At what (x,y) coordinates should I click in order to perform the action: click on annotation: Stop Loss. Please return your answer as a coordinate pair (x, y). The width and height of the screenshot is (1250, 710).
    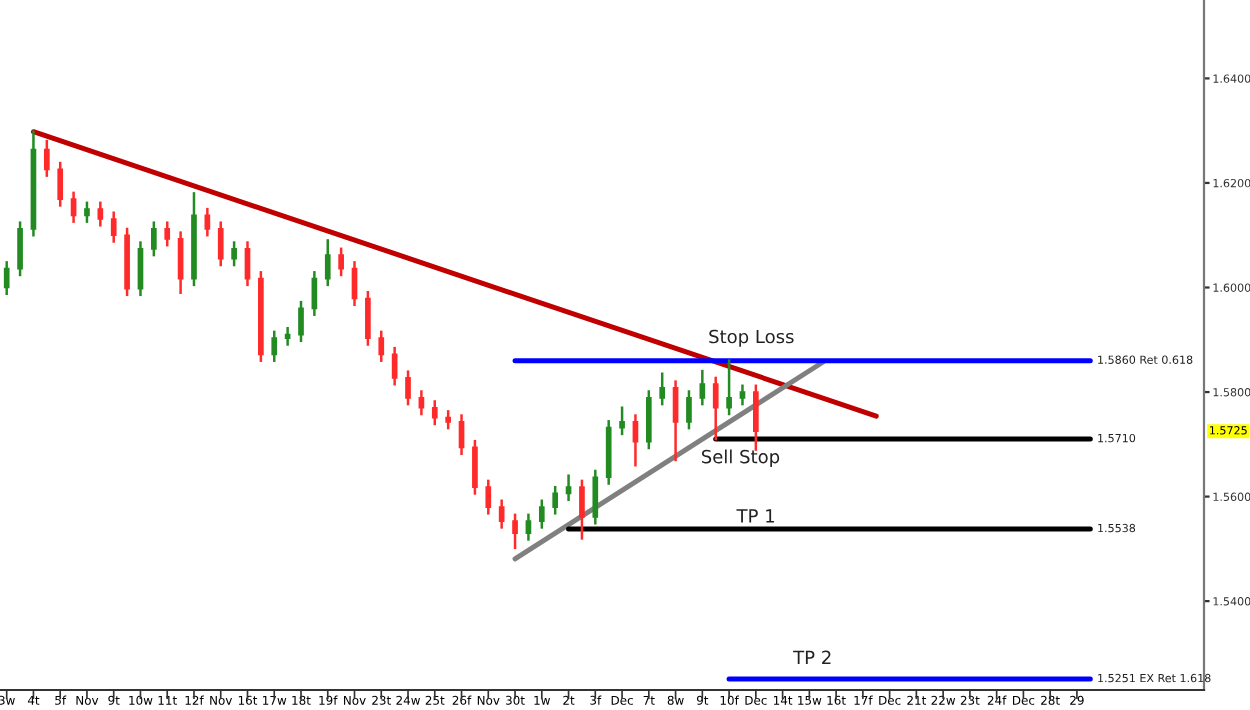
    Looking at the image, I should click on (751, 338).